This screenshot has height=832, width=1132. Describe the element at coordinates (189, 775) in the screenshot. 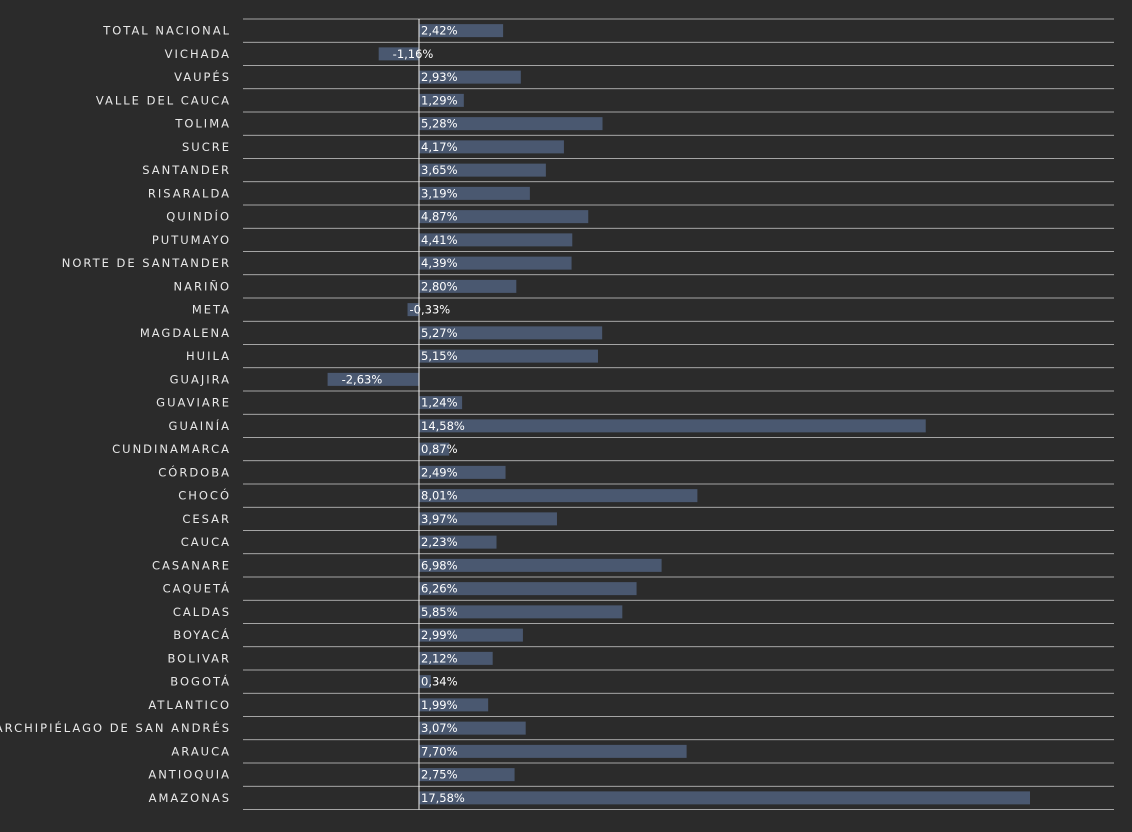

I see `category-label: ANTIOQUIA` at that location.